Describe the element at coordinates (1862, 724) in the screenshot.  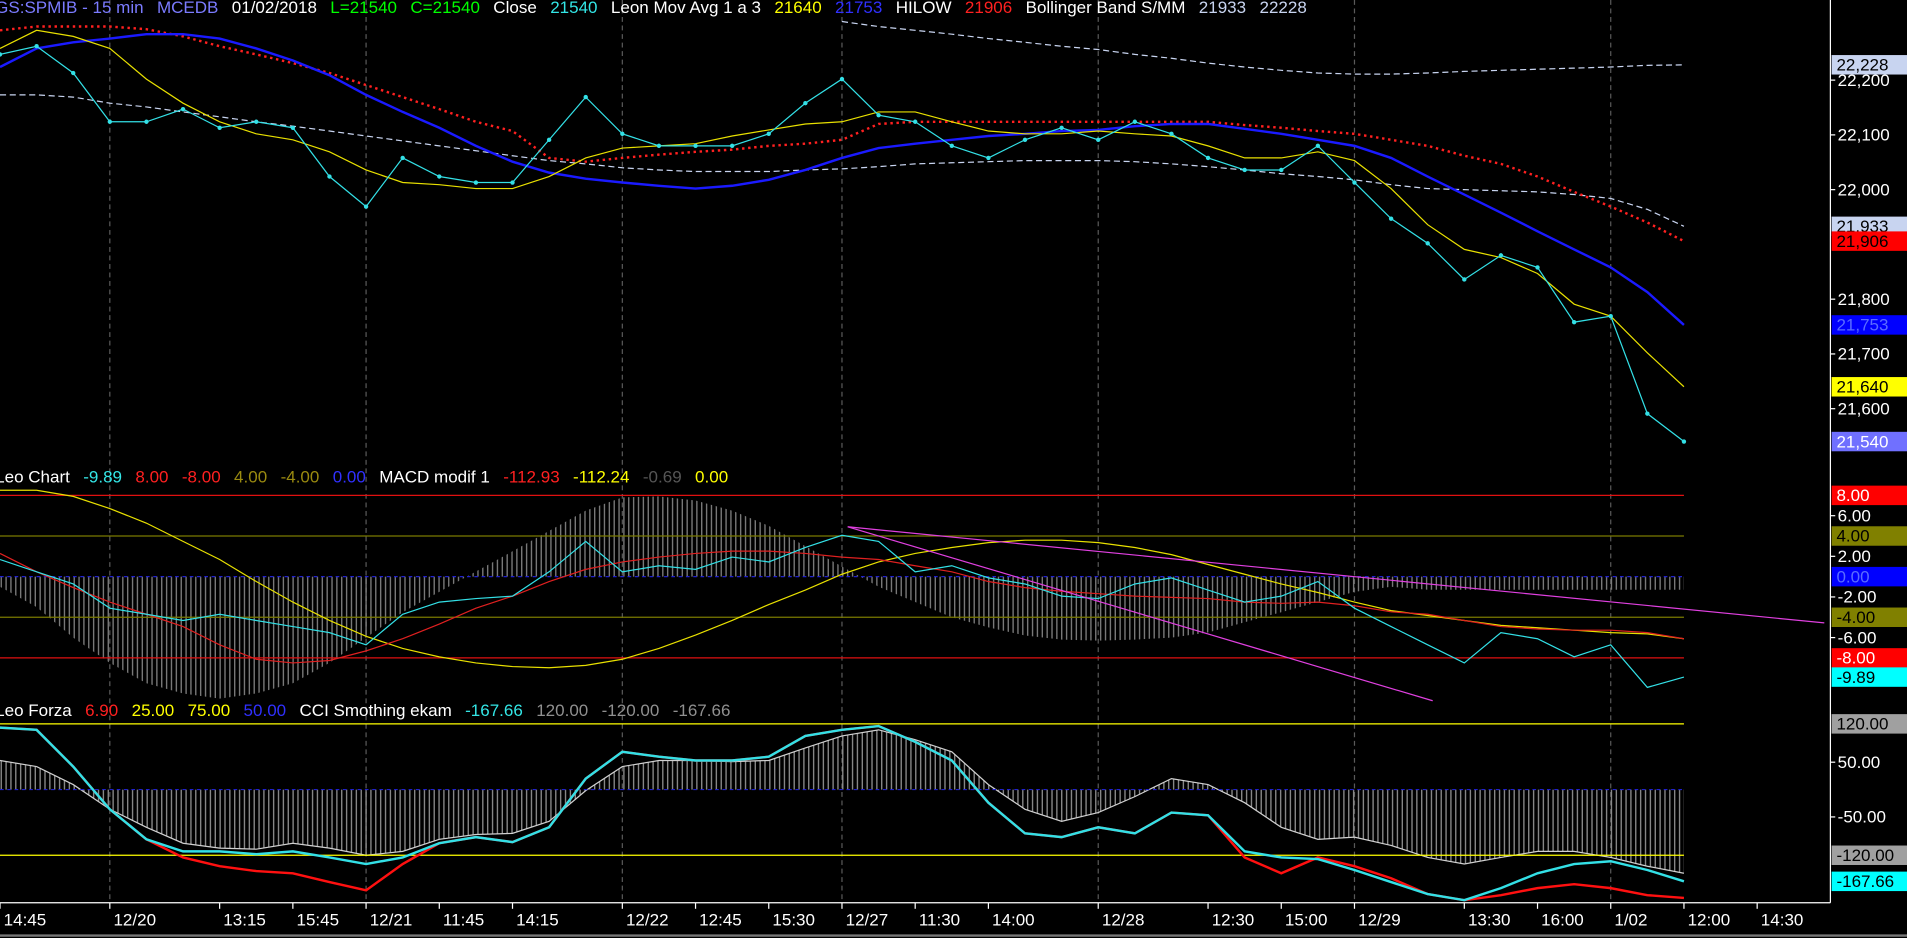
I see `value-box-label: 120.00` at that location.